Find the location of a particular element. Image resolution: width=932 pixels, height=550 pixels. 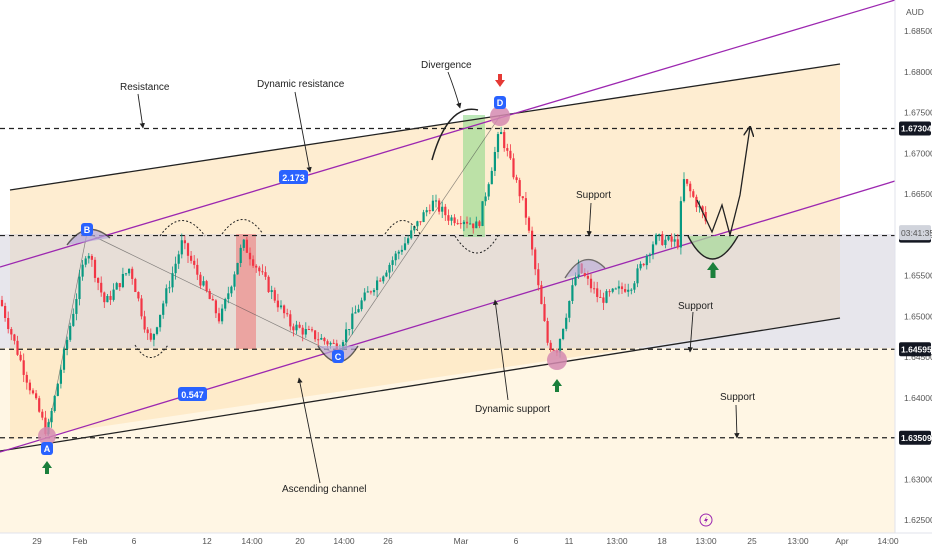

x-tick-label: 12 is located at coordinates (207, 541).